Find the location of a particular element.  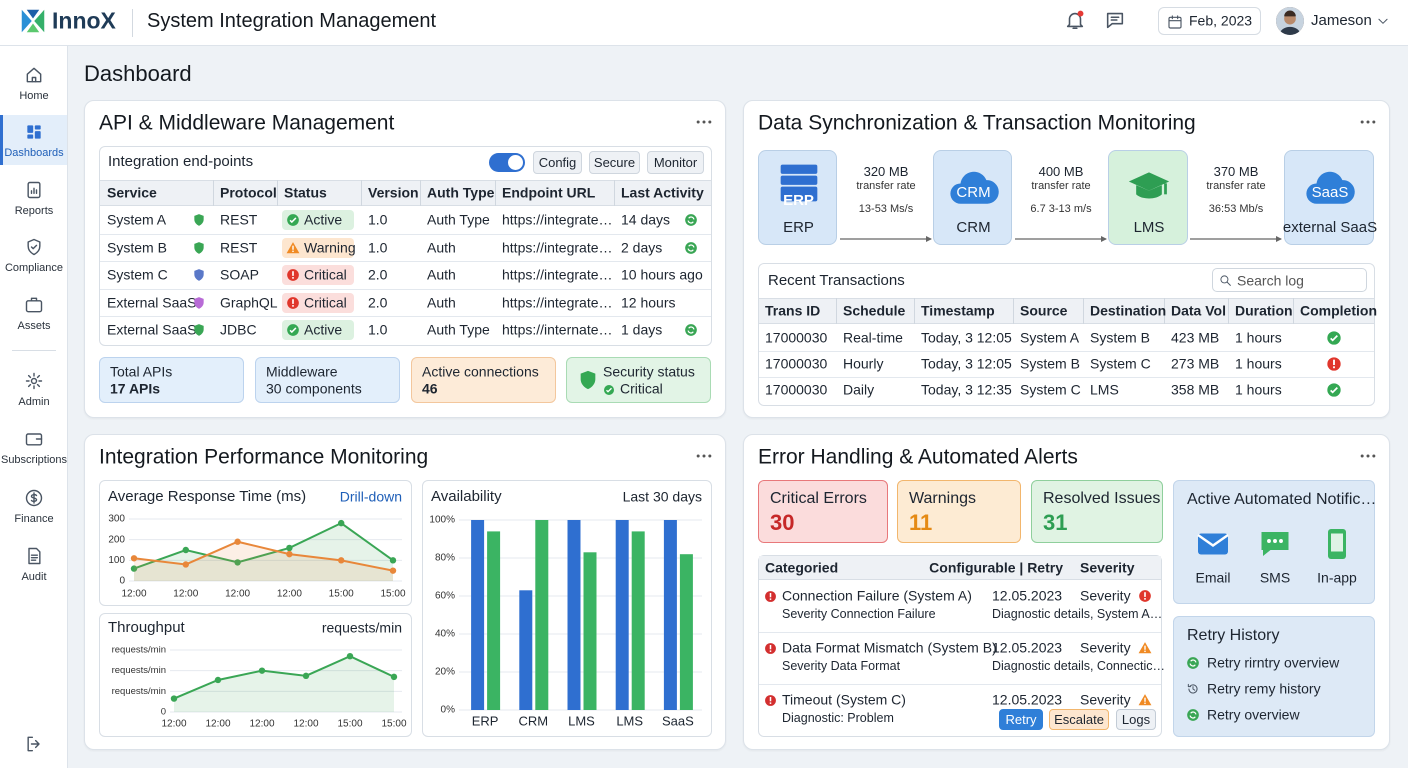

search-box: Search log is located at coordinates (1289, 280).